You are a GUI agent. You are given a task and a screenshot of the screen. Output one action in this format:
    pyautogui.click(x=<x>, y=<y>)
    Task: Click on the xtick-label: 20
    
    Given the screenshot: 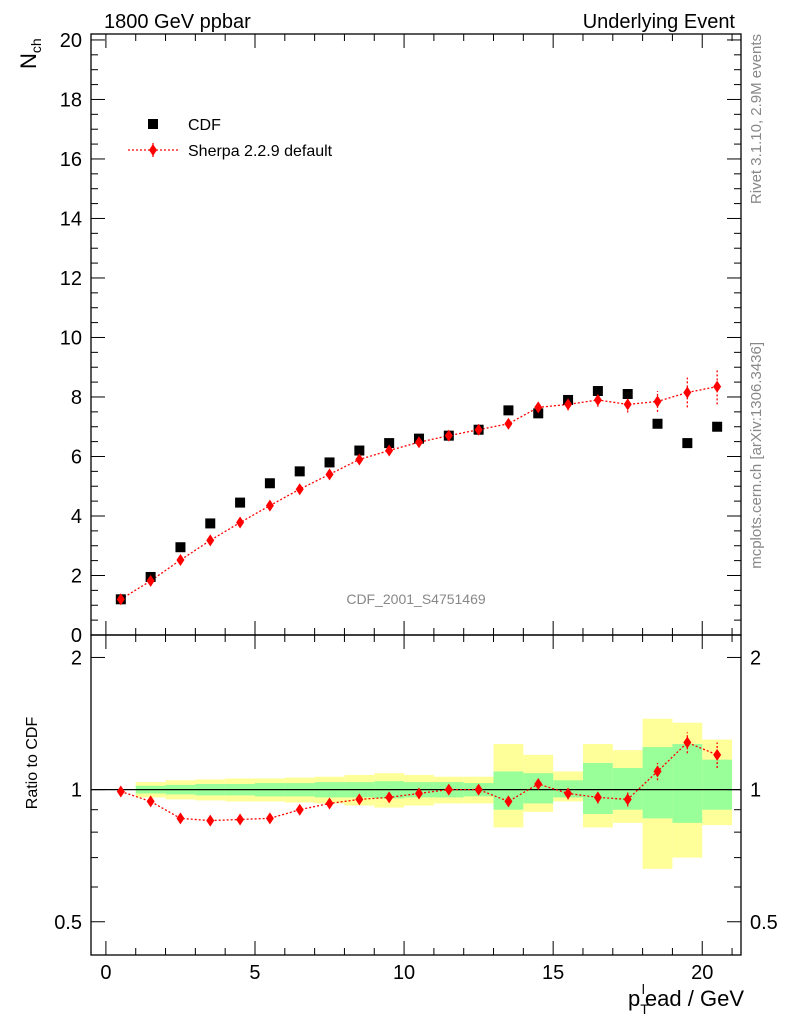 What is the action you would take?
    pyautogui.click(x=702, y=973)
    